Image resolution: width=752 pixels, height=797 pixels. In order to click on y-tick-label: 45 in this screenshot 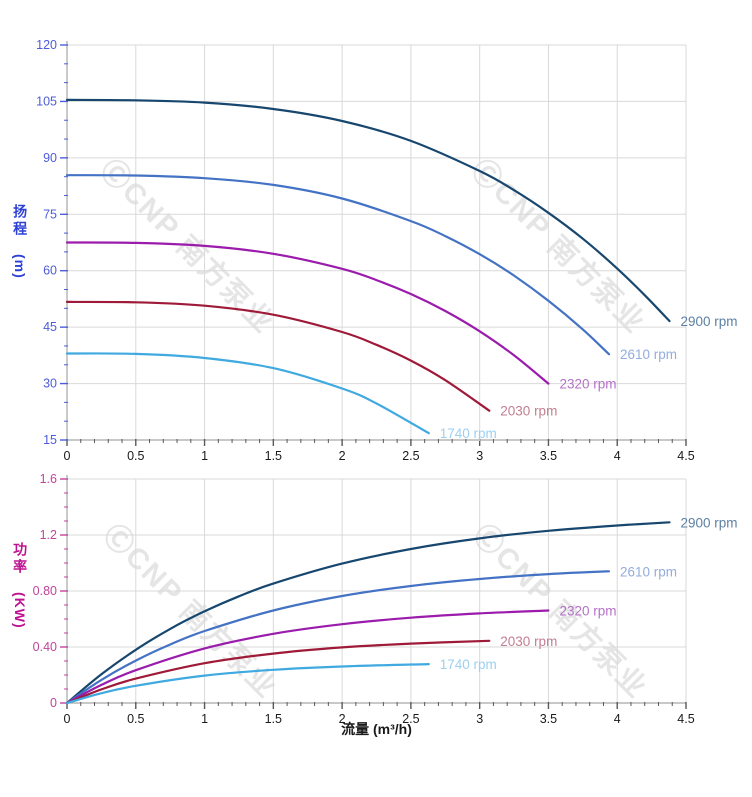, I will do `click(50, 327)`.